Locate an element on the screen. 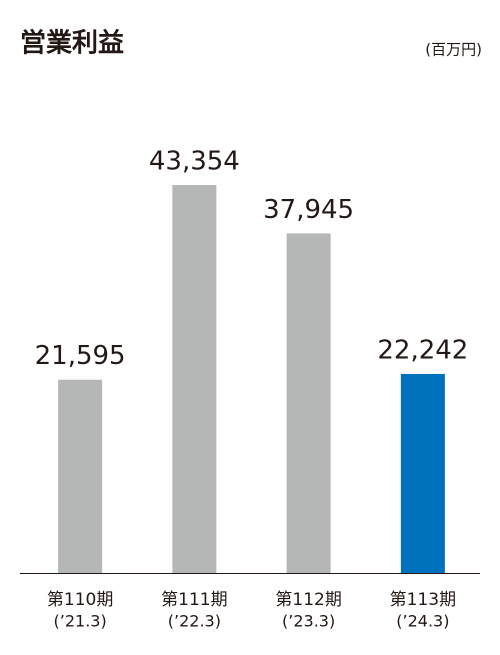 The image size is (500, 655). value-label: 43,354 is located at coordinates (194, 162).